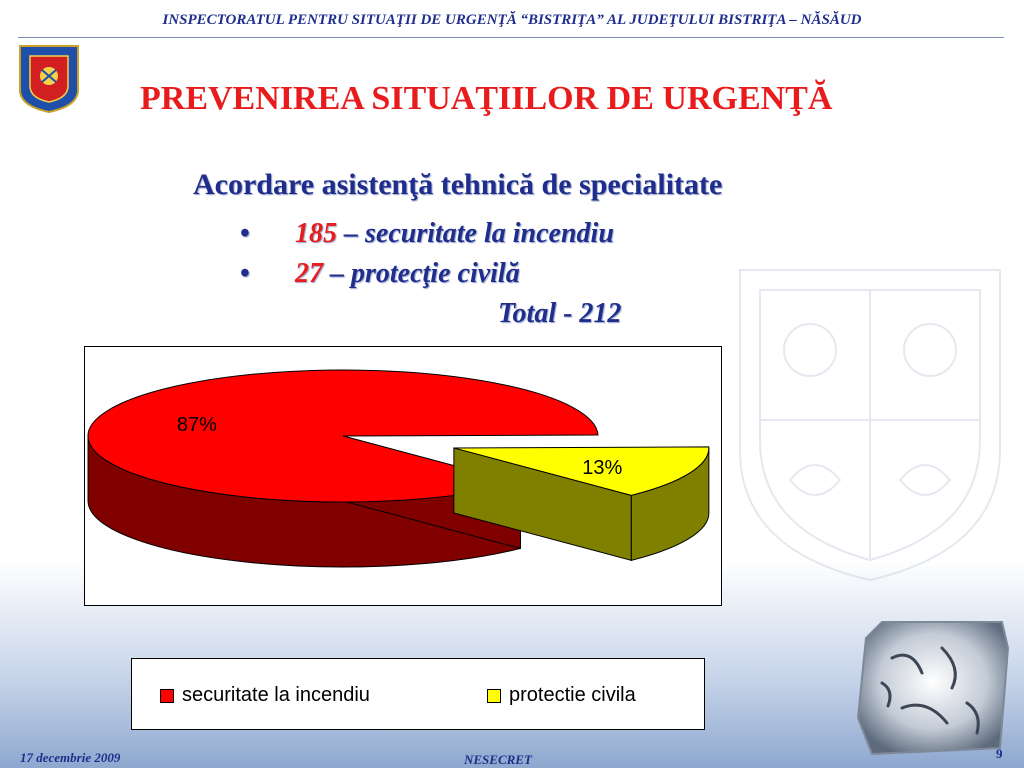 The image size is (1024, 768). I want to click on legend-item: protectie civila, so click(561, 695).